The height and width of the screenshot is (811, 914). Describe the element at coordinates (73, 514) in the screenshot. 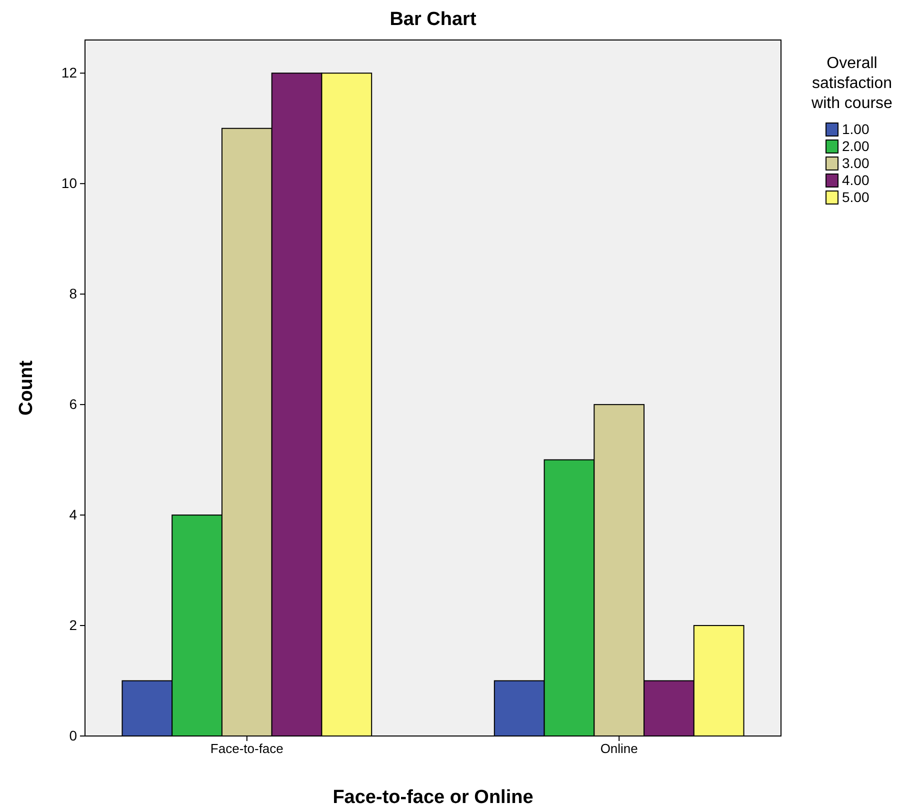

I see `y-tick-label: 4` at that location.